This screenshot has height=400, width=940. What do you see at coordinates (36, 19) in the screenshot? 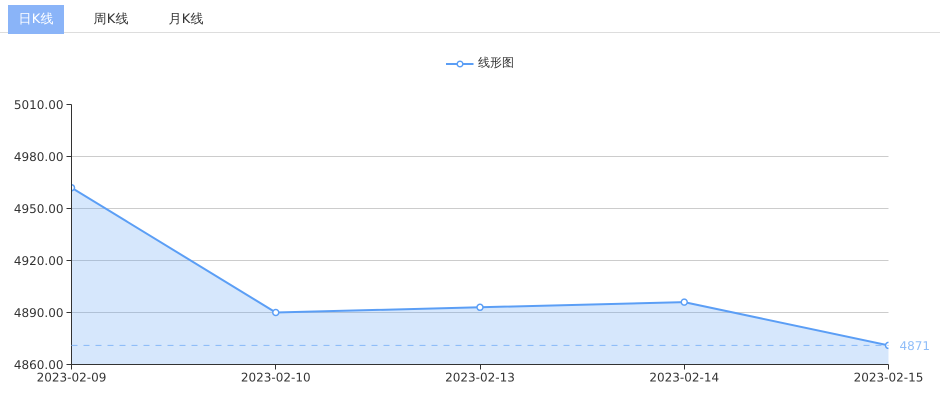
I see `text: 日K线` at bounding box center [36, 19].